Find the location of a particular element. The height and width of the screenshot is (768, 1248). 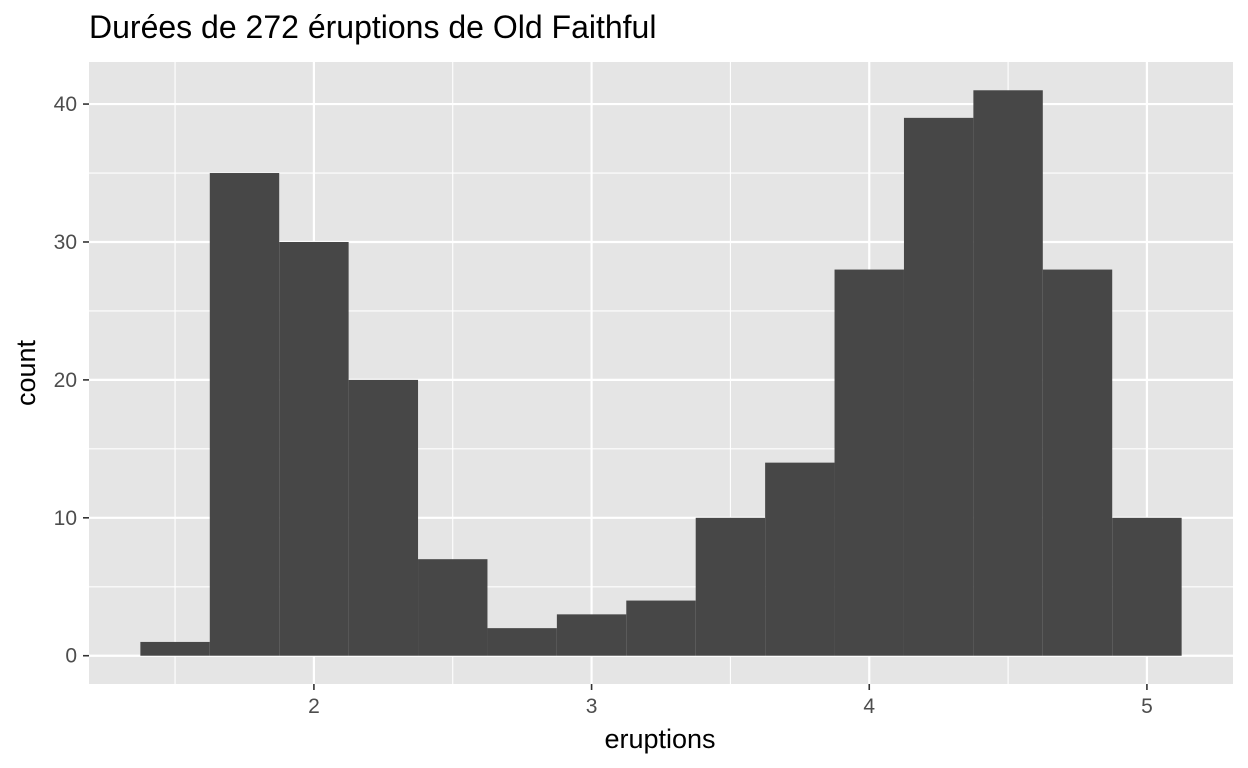

y-axis-title: count is located at coordinates (26, 372).